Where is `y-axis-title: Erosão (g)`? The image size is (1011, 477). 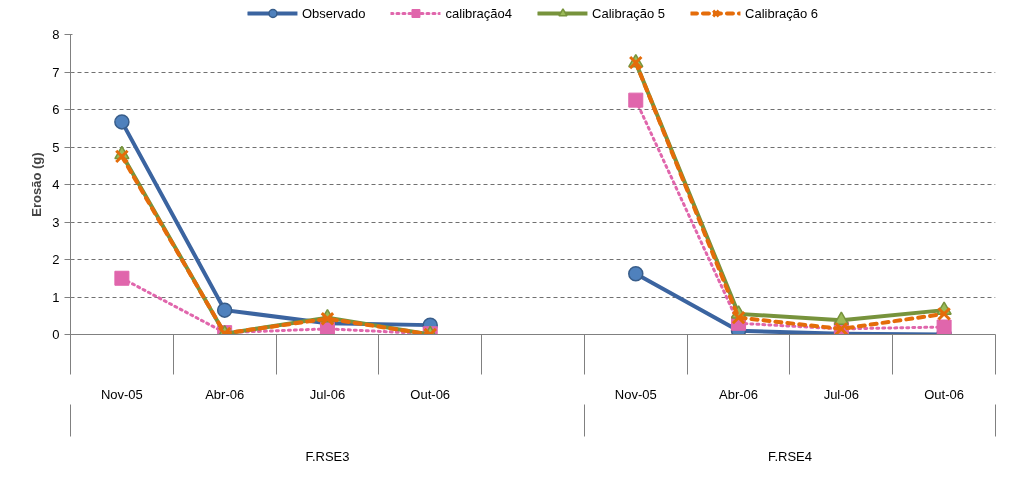 y-axis-title: Erosão (g) is located at coordinates (37, 184).